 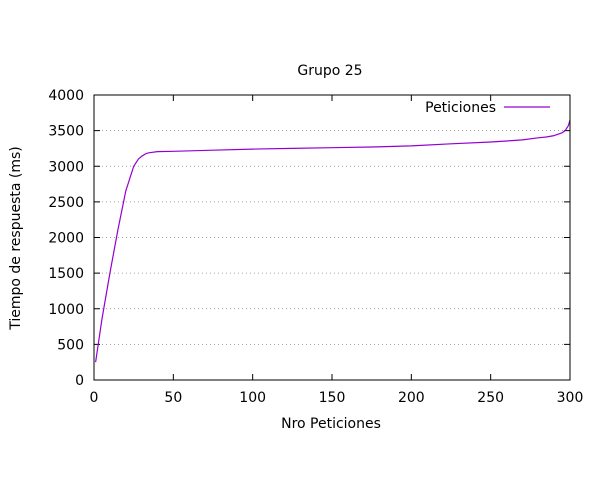 What do you see at coordinates (490, 398) in the screenshot?
I see `x-tick-label: 250` at bounding box center [490, 398].